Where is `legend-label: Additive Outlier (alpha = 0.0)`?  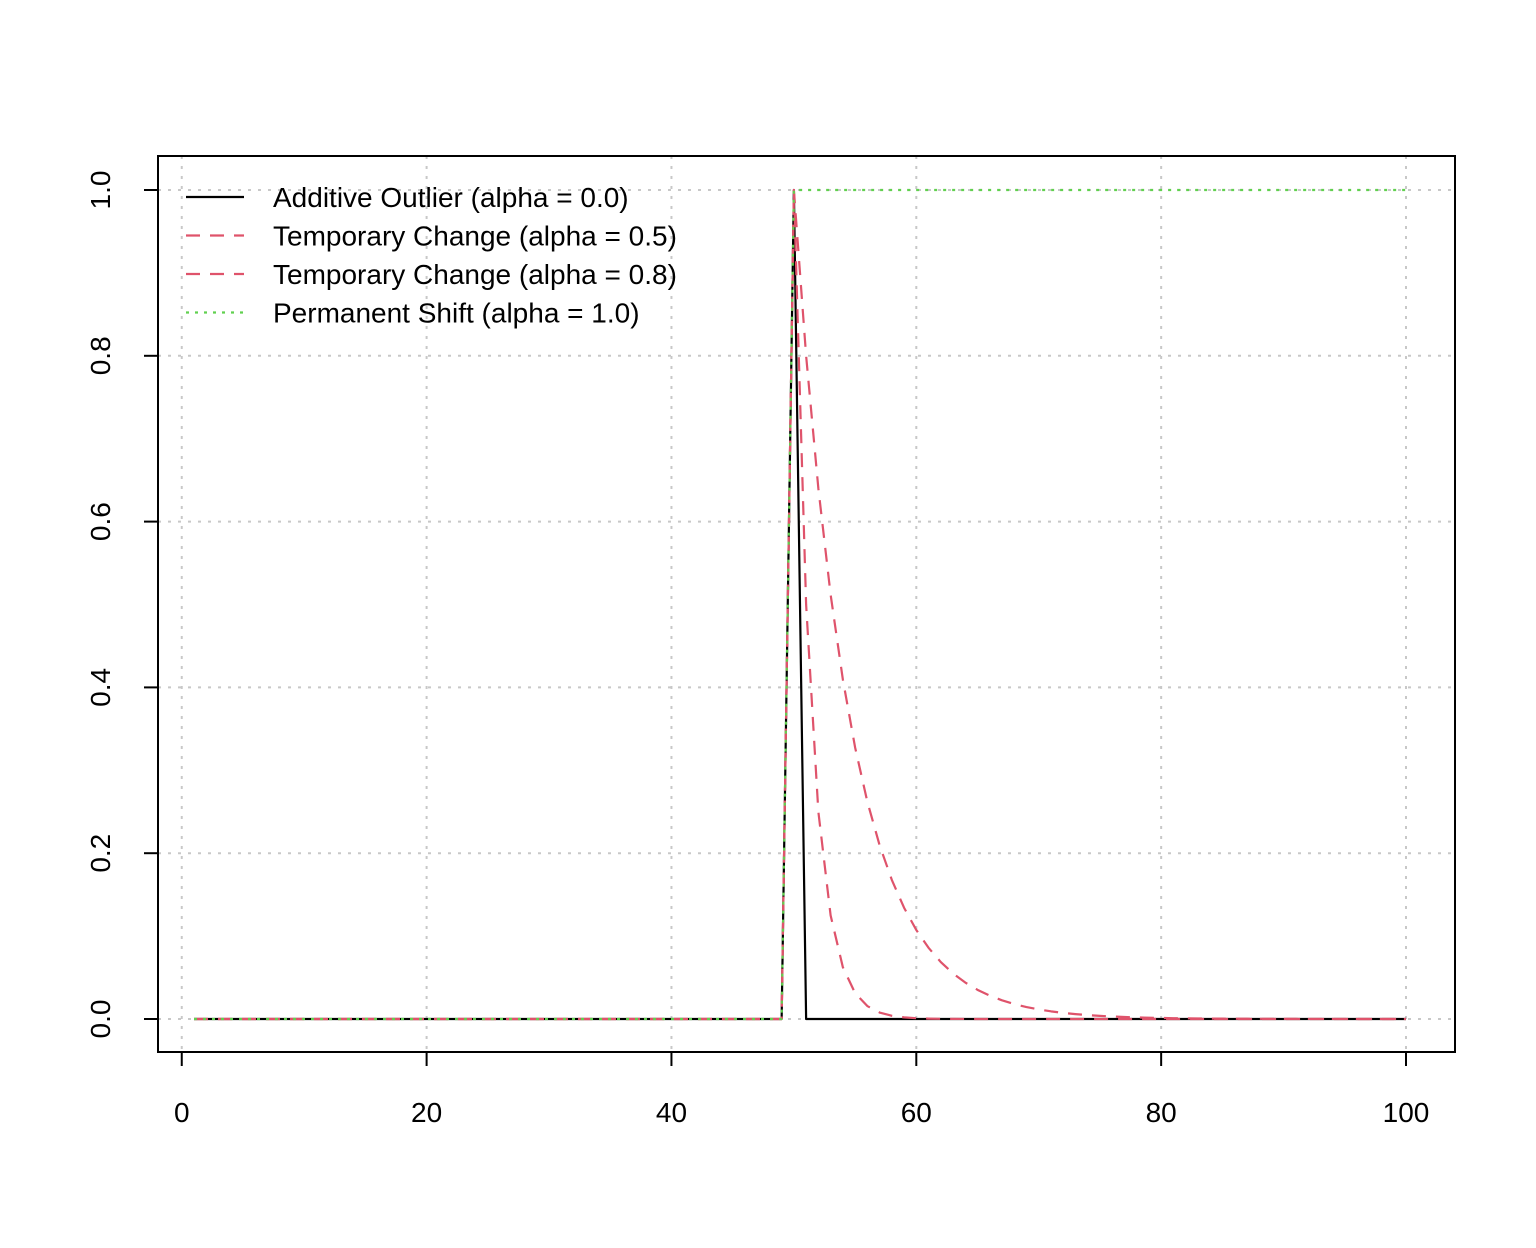 legend-label: Additive Outlier (alpha = 0.0) is located at coordinates (451, 197).